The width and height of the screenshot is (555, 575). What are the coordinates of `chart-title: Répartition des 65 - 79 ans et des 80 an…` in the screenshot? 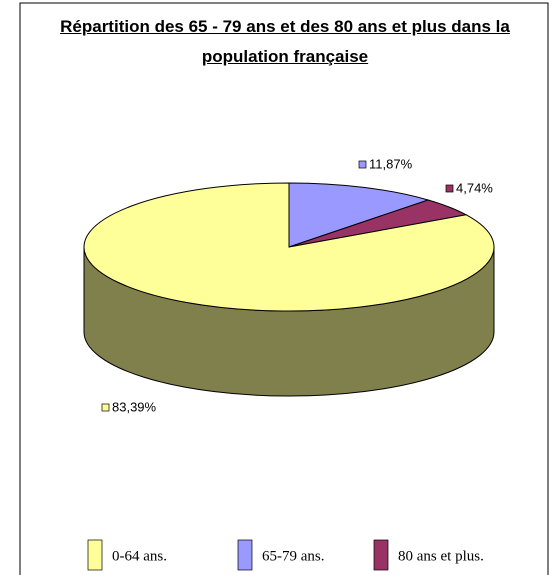 It's located at (285, 41).